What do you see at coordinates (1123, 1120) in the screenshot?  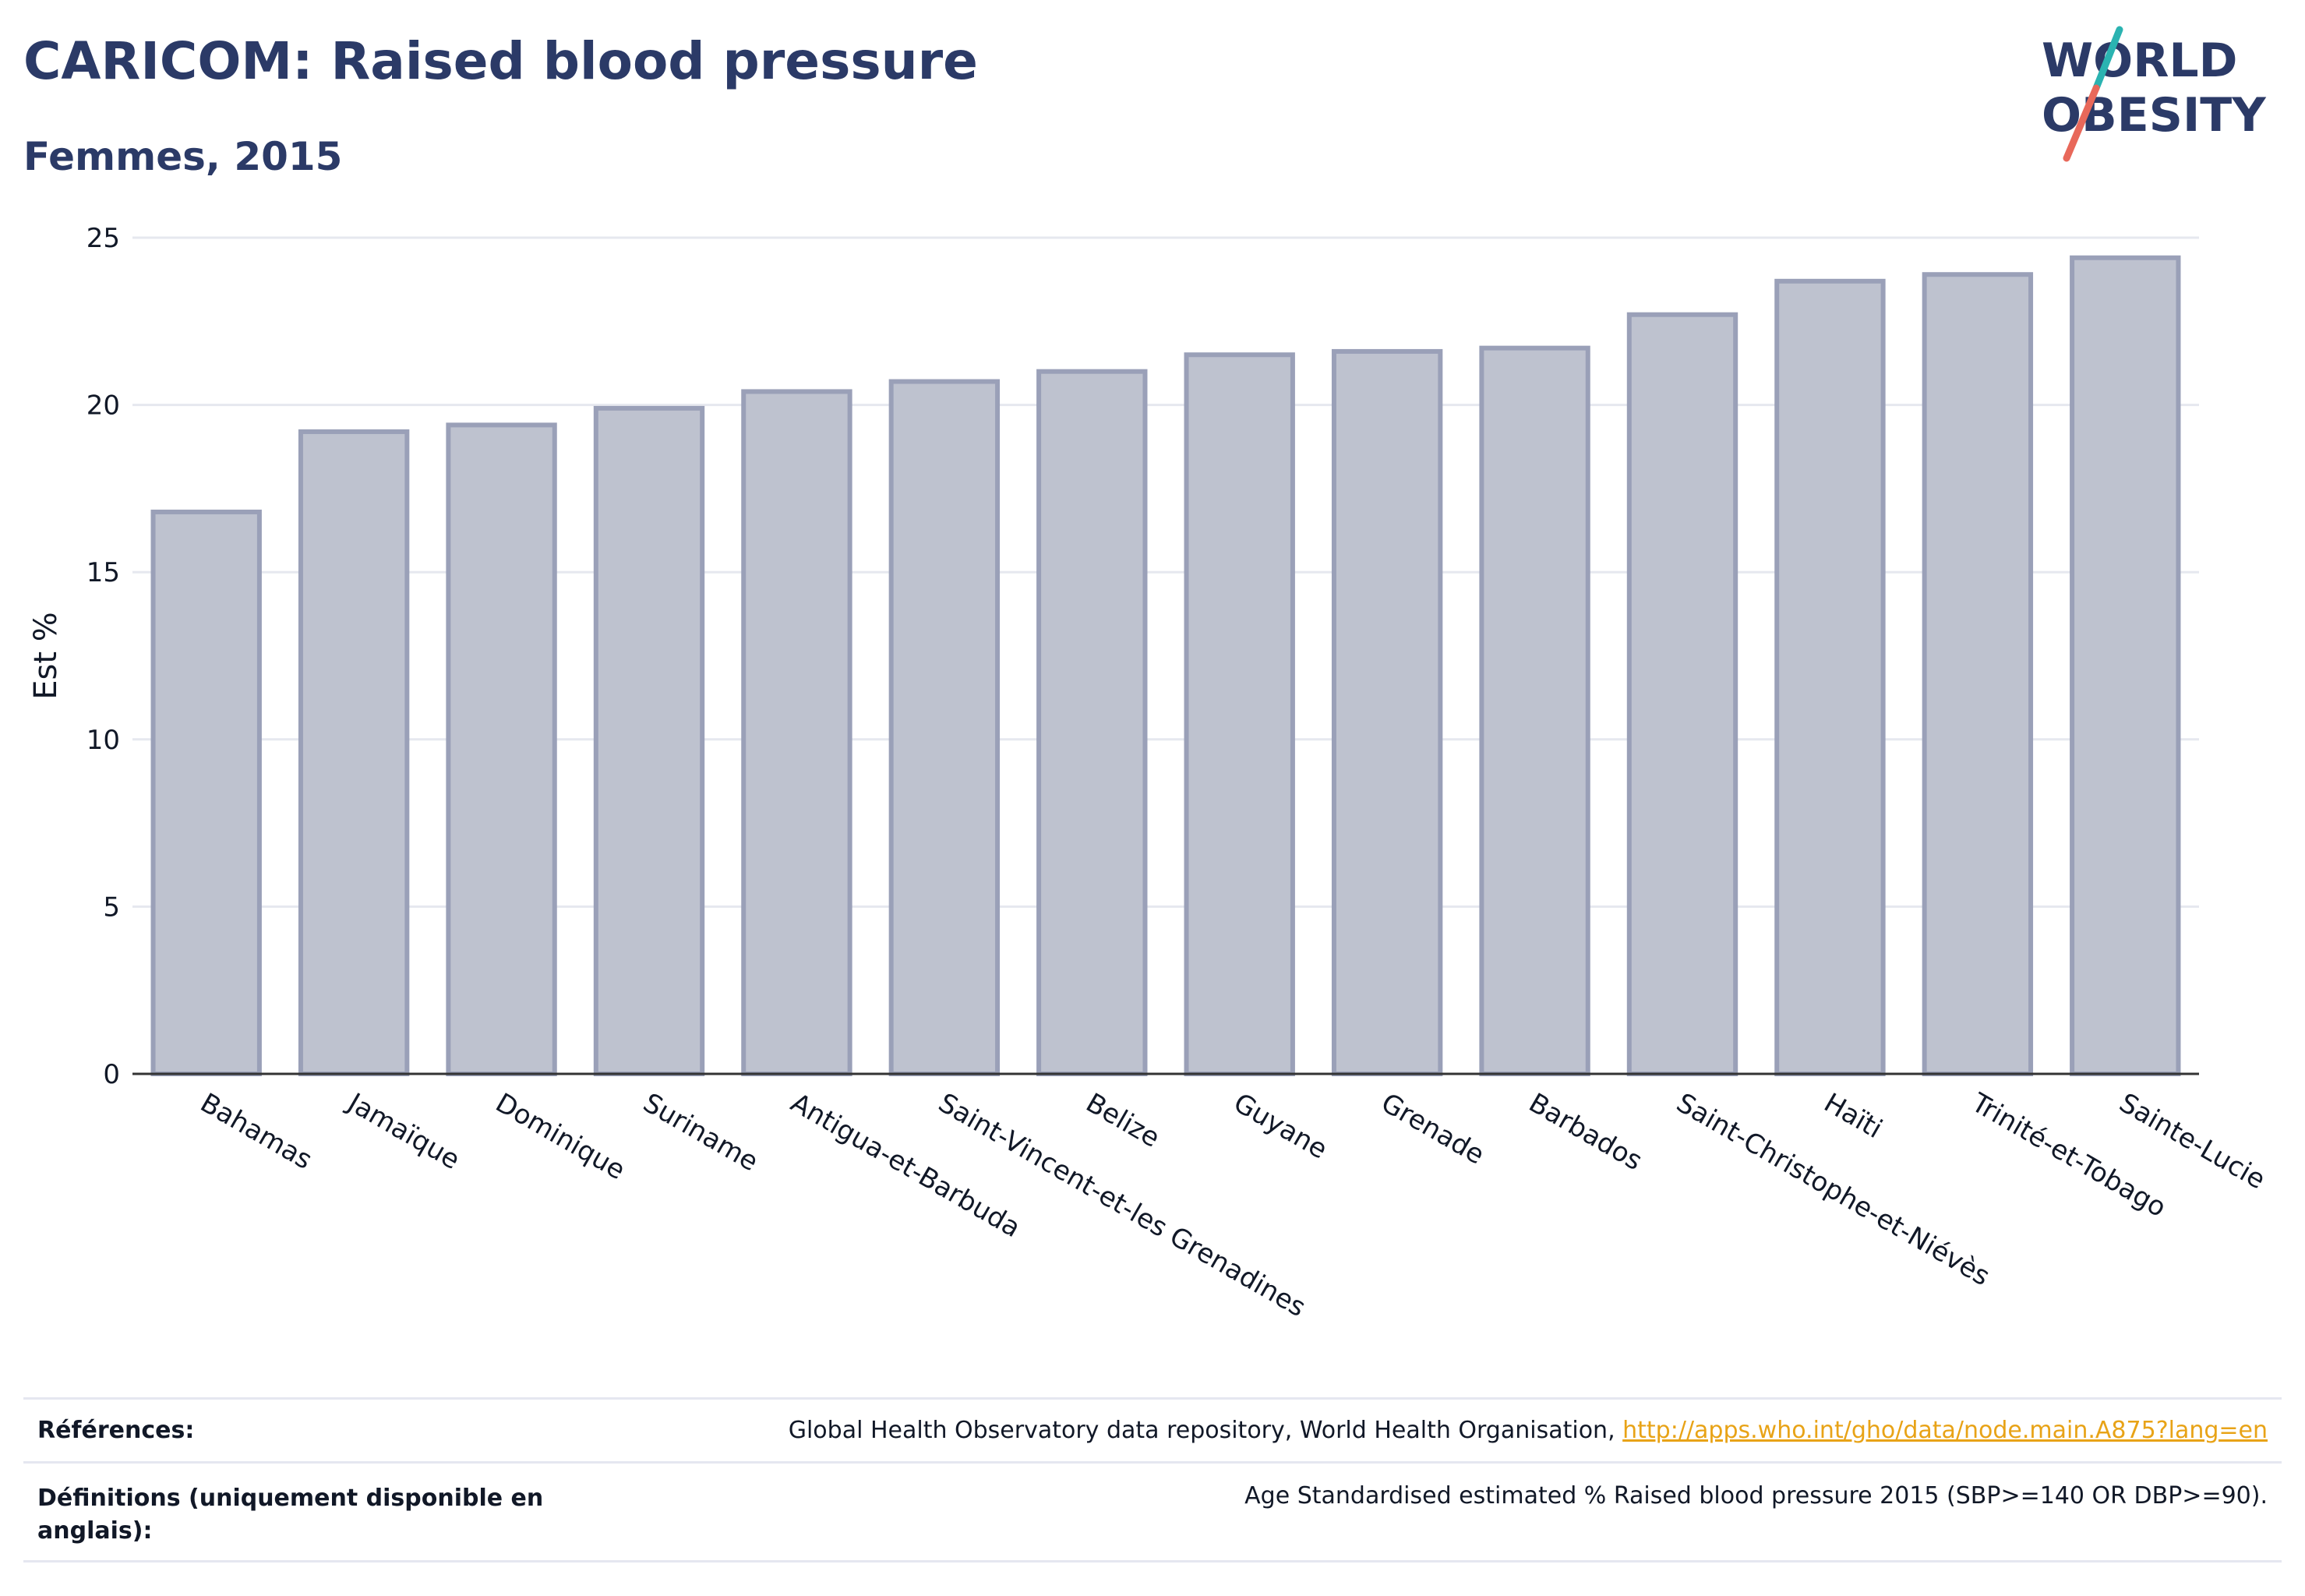 I see `x-tick-label: Belize` at bounding box center [1123, 1120].